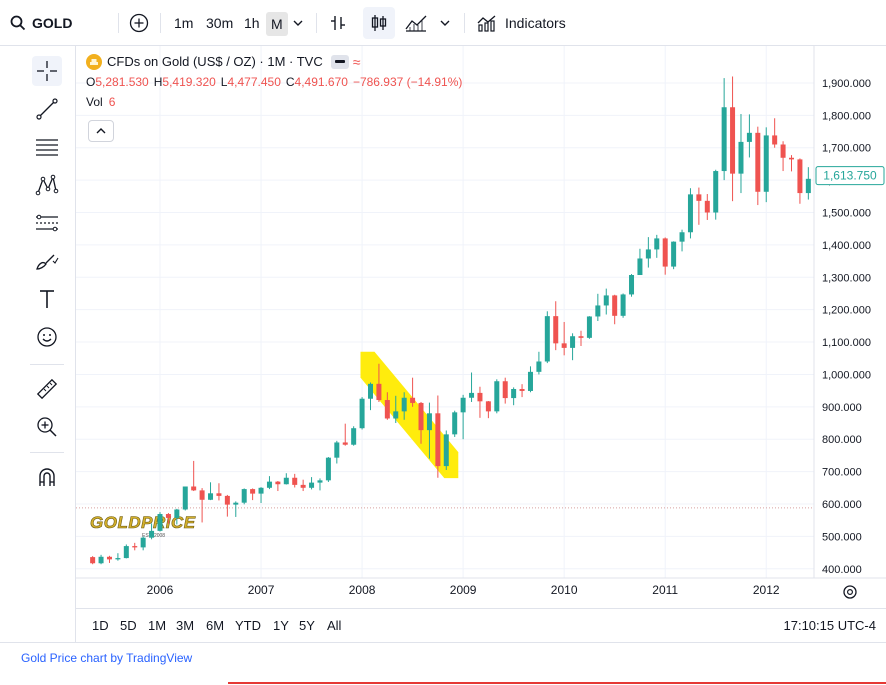 The image size is (886, 685). What do you see at coordinates (184, 23) in the screenshot?
I see `timeframe-1m: 1m` at bounding box center [184, 23].